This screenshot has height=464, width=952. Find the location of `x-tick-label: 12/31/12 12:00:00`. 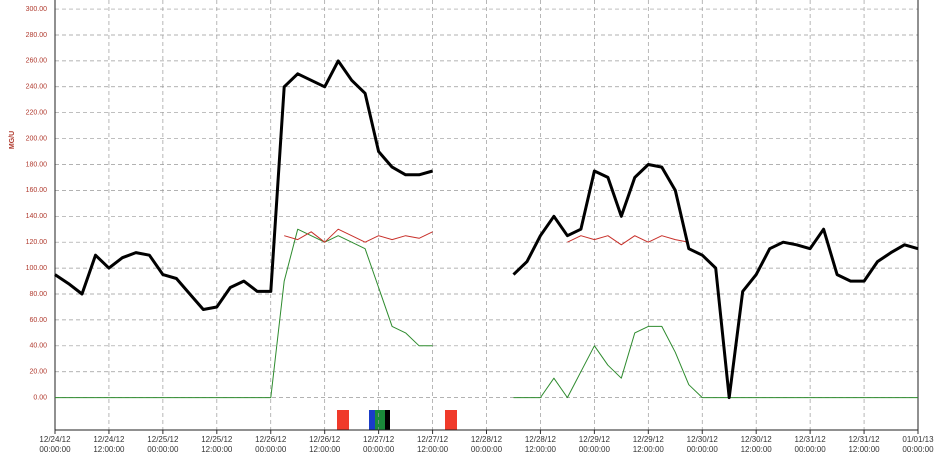

x-tick-label: 12/31/12 12:00:00 is located at coordinates (864, 444).